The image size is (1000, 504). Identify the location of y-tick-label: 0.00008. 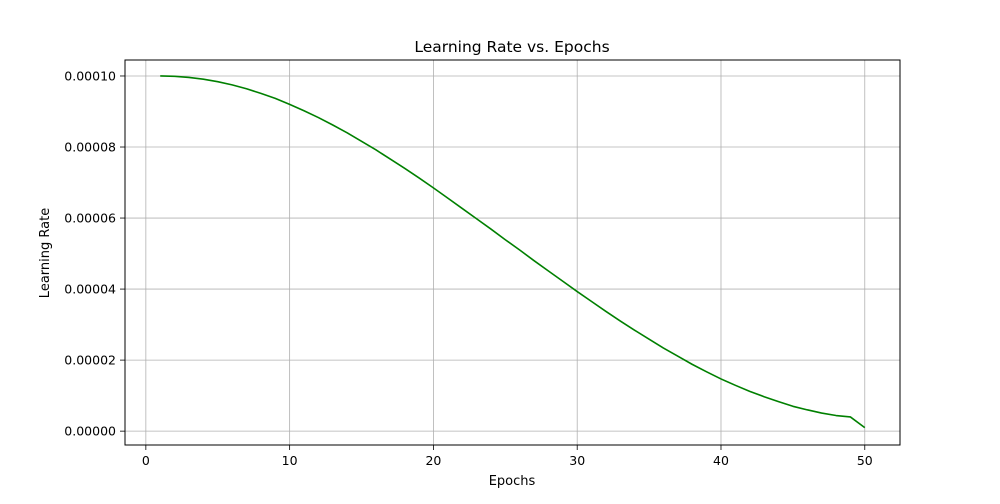
(90, 147).